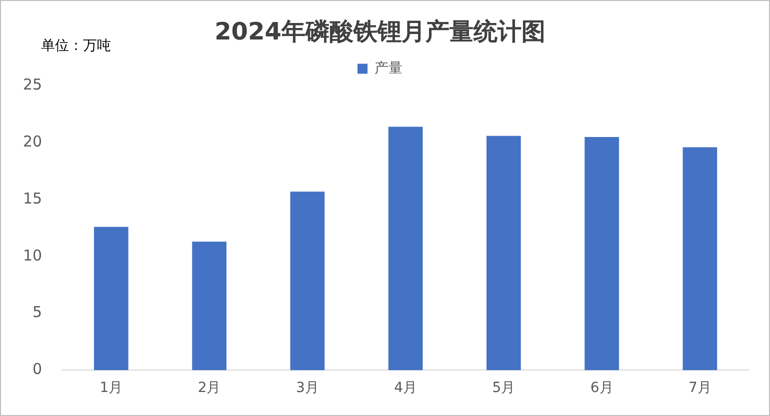 The width and height of the screenshot is (770, 416). What do you see at coordinates (380, 32) in the screenshot?
I see `chart-title: 2024年磷酸铁锂月产量统计图` at bounding box center [380, 32].